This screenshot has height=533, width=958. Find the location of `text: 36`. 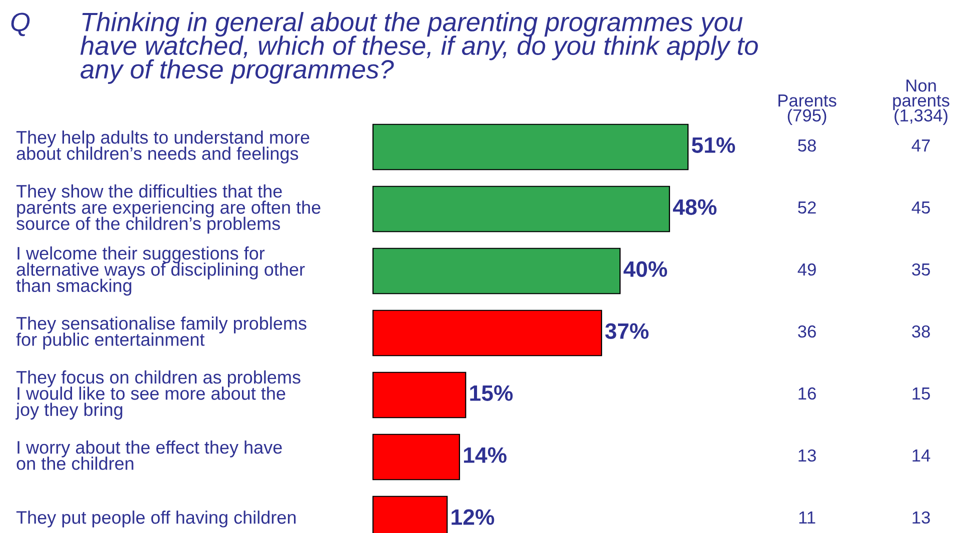

text: 36 is located at coordinates (807, 331).